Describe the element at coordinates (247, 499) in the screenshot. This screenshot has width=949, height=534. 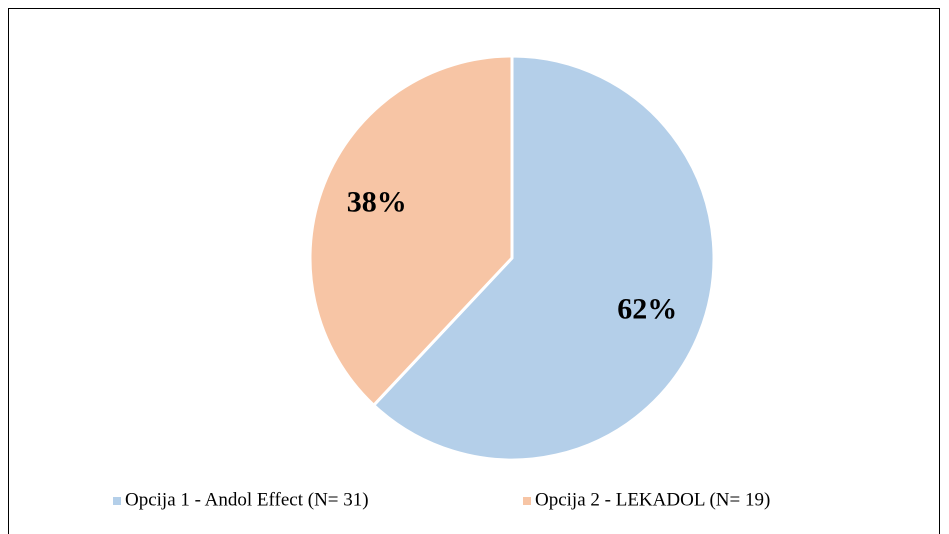
I see `legend-label: Opcija 1 - Andol Effect (N= 31)` at that location.